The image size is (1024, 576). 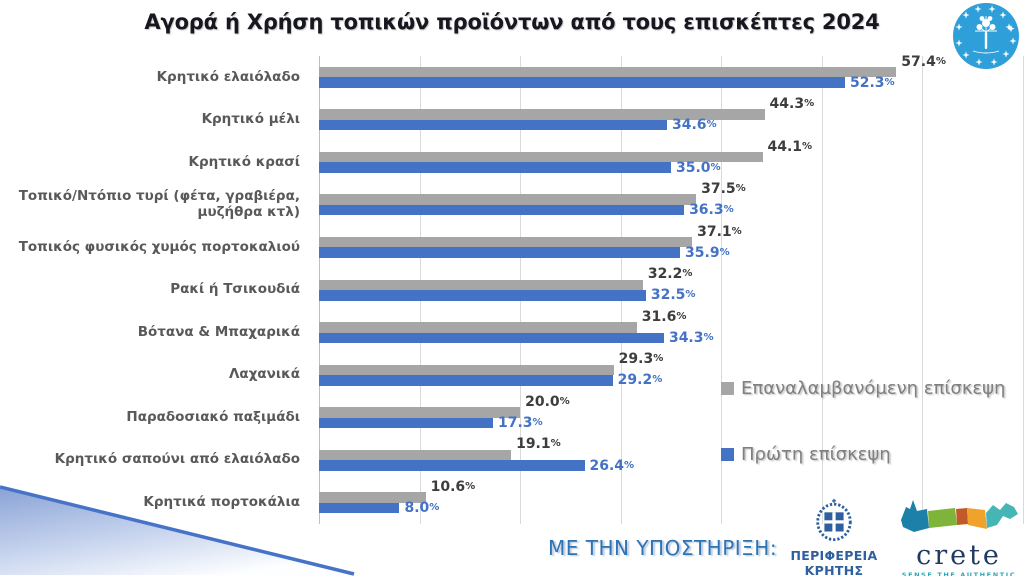 I want to click on value-label: 20.0%, so click(x=547, y=402).